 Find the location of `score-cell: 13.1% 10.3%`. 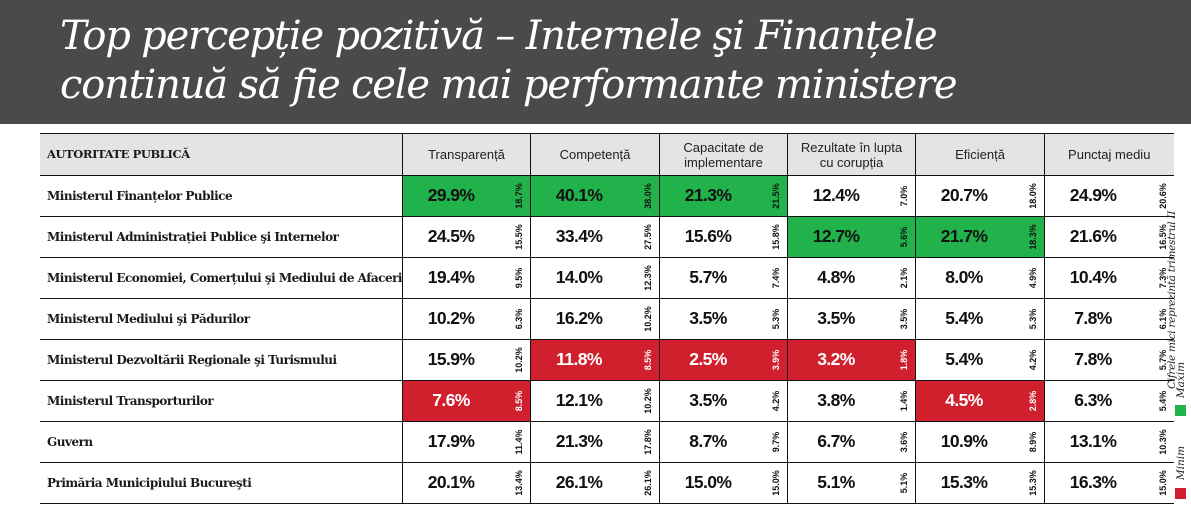

score-cell: 13.1% 10.3% is located at coordinates (1109, 442).